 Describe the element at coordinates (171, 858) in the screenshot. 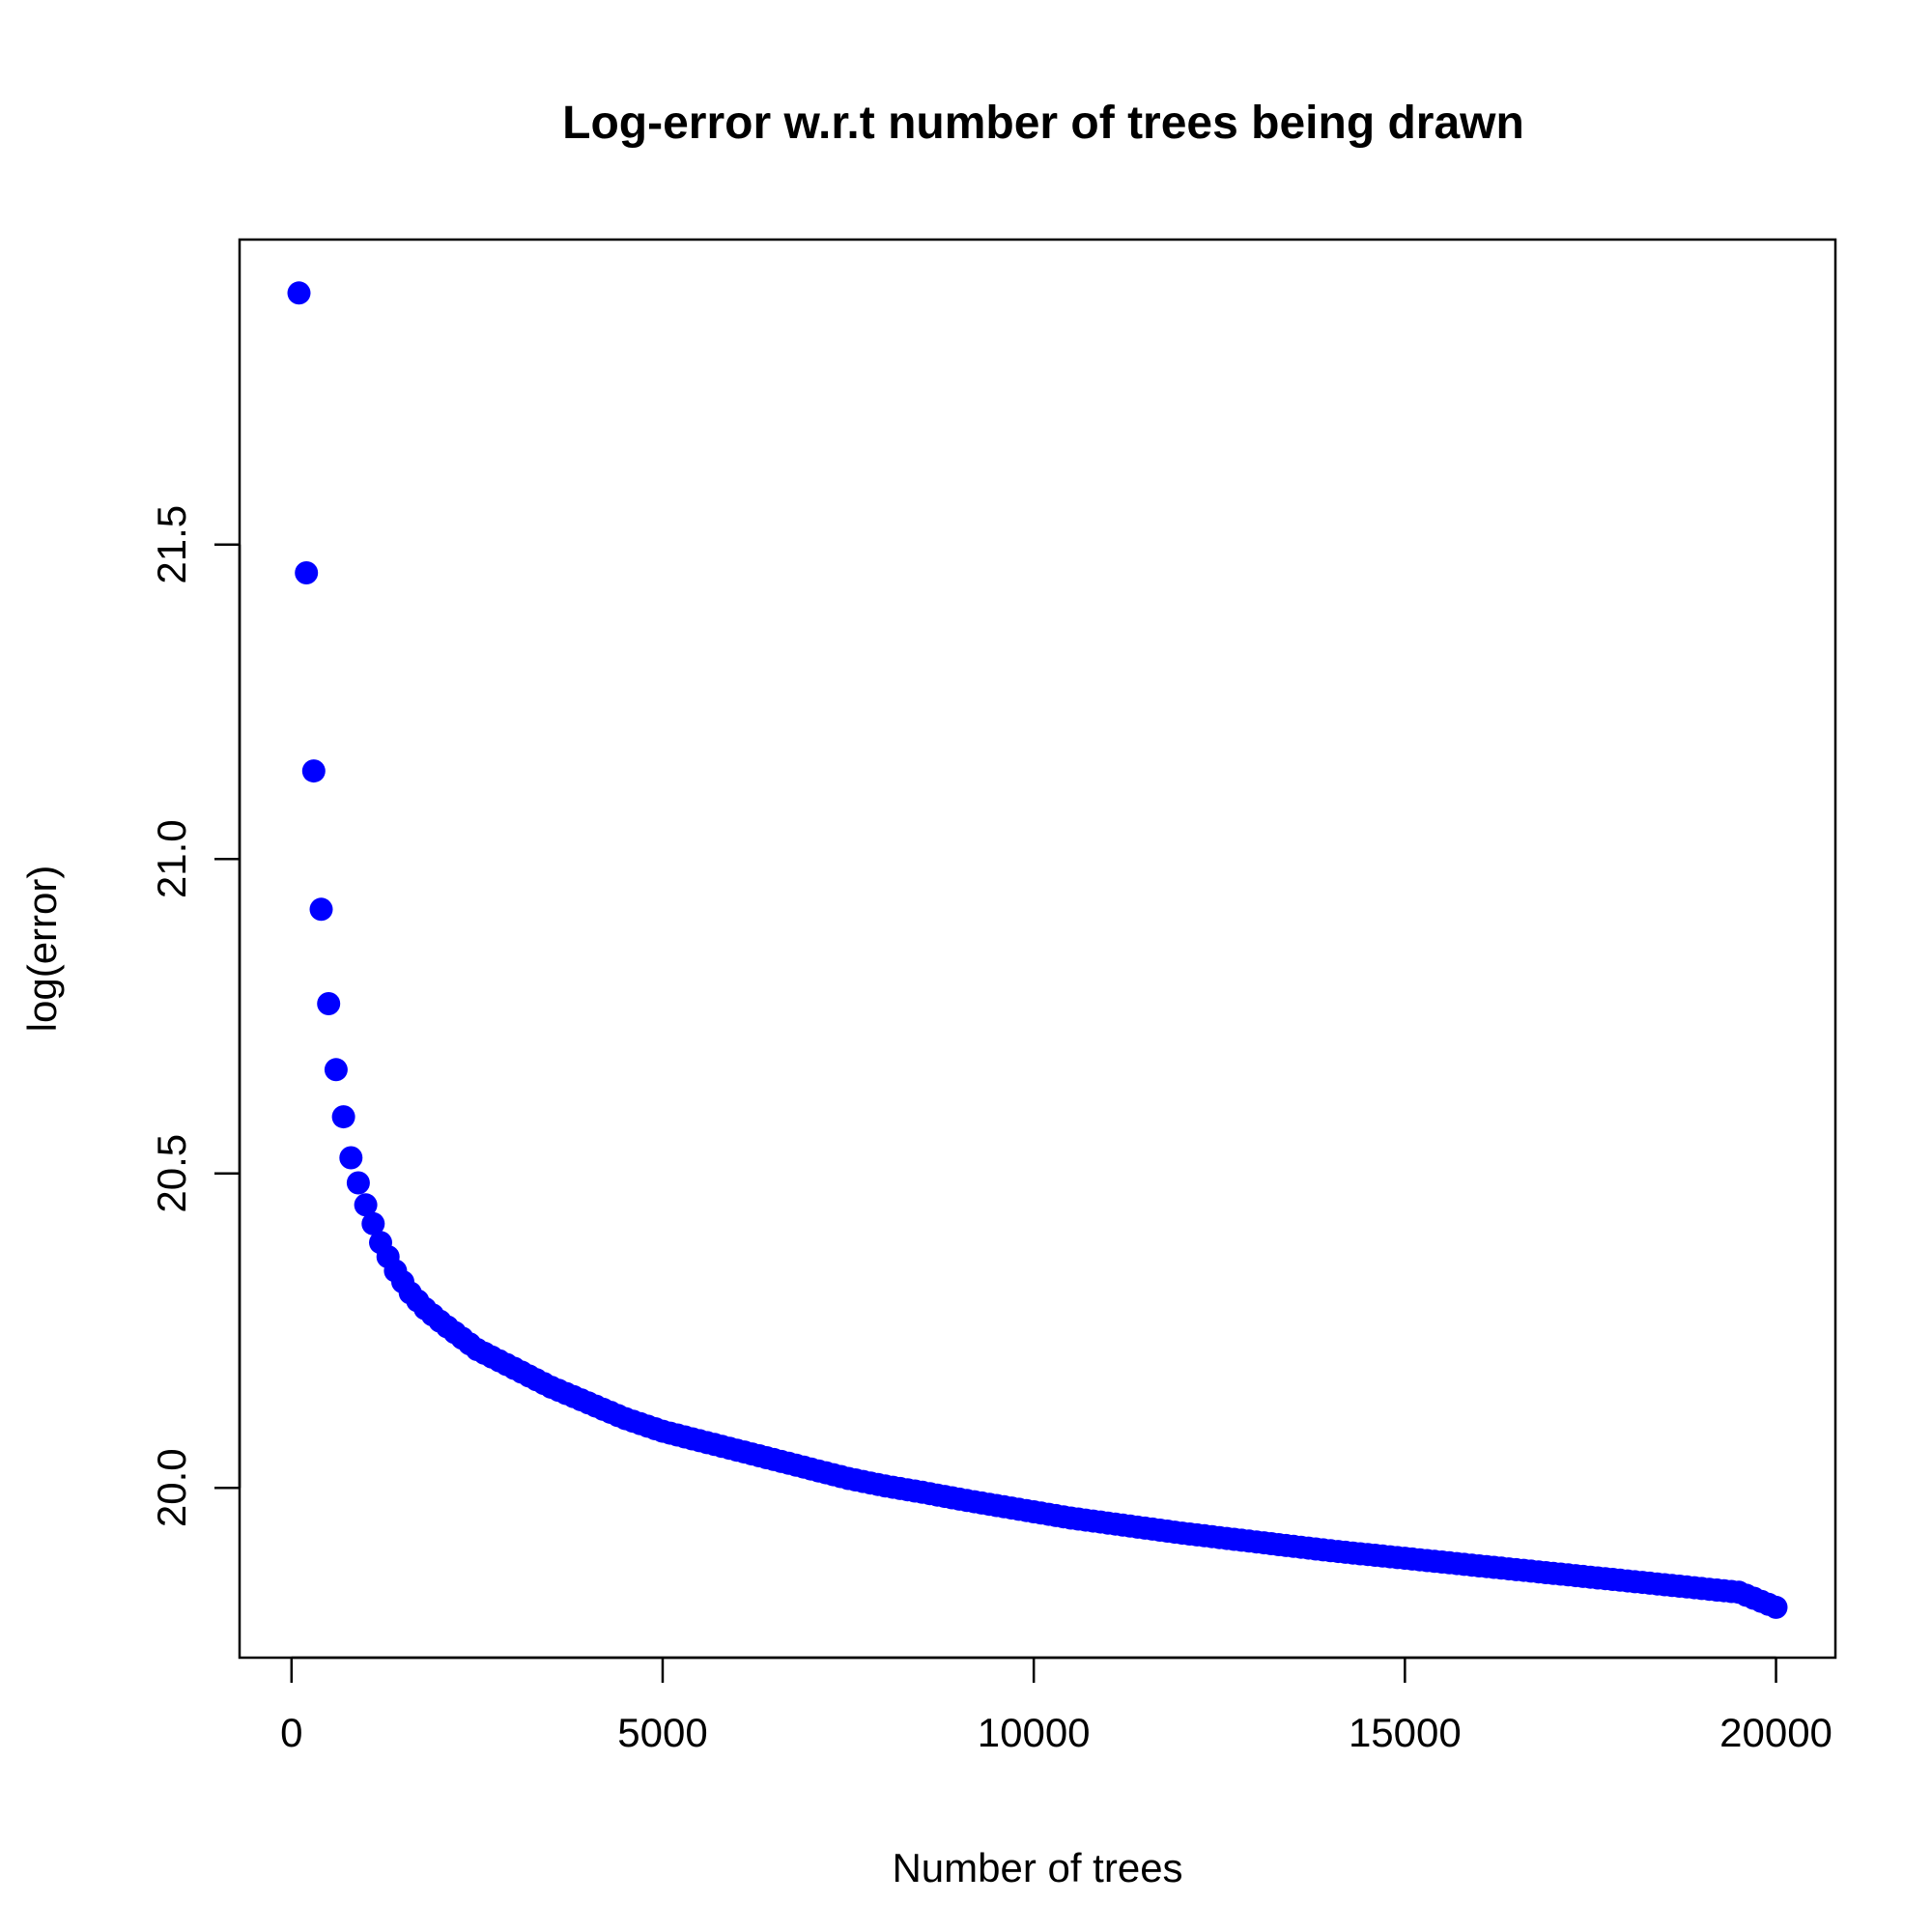

I see `y-tick-label: 21.0` at that location.